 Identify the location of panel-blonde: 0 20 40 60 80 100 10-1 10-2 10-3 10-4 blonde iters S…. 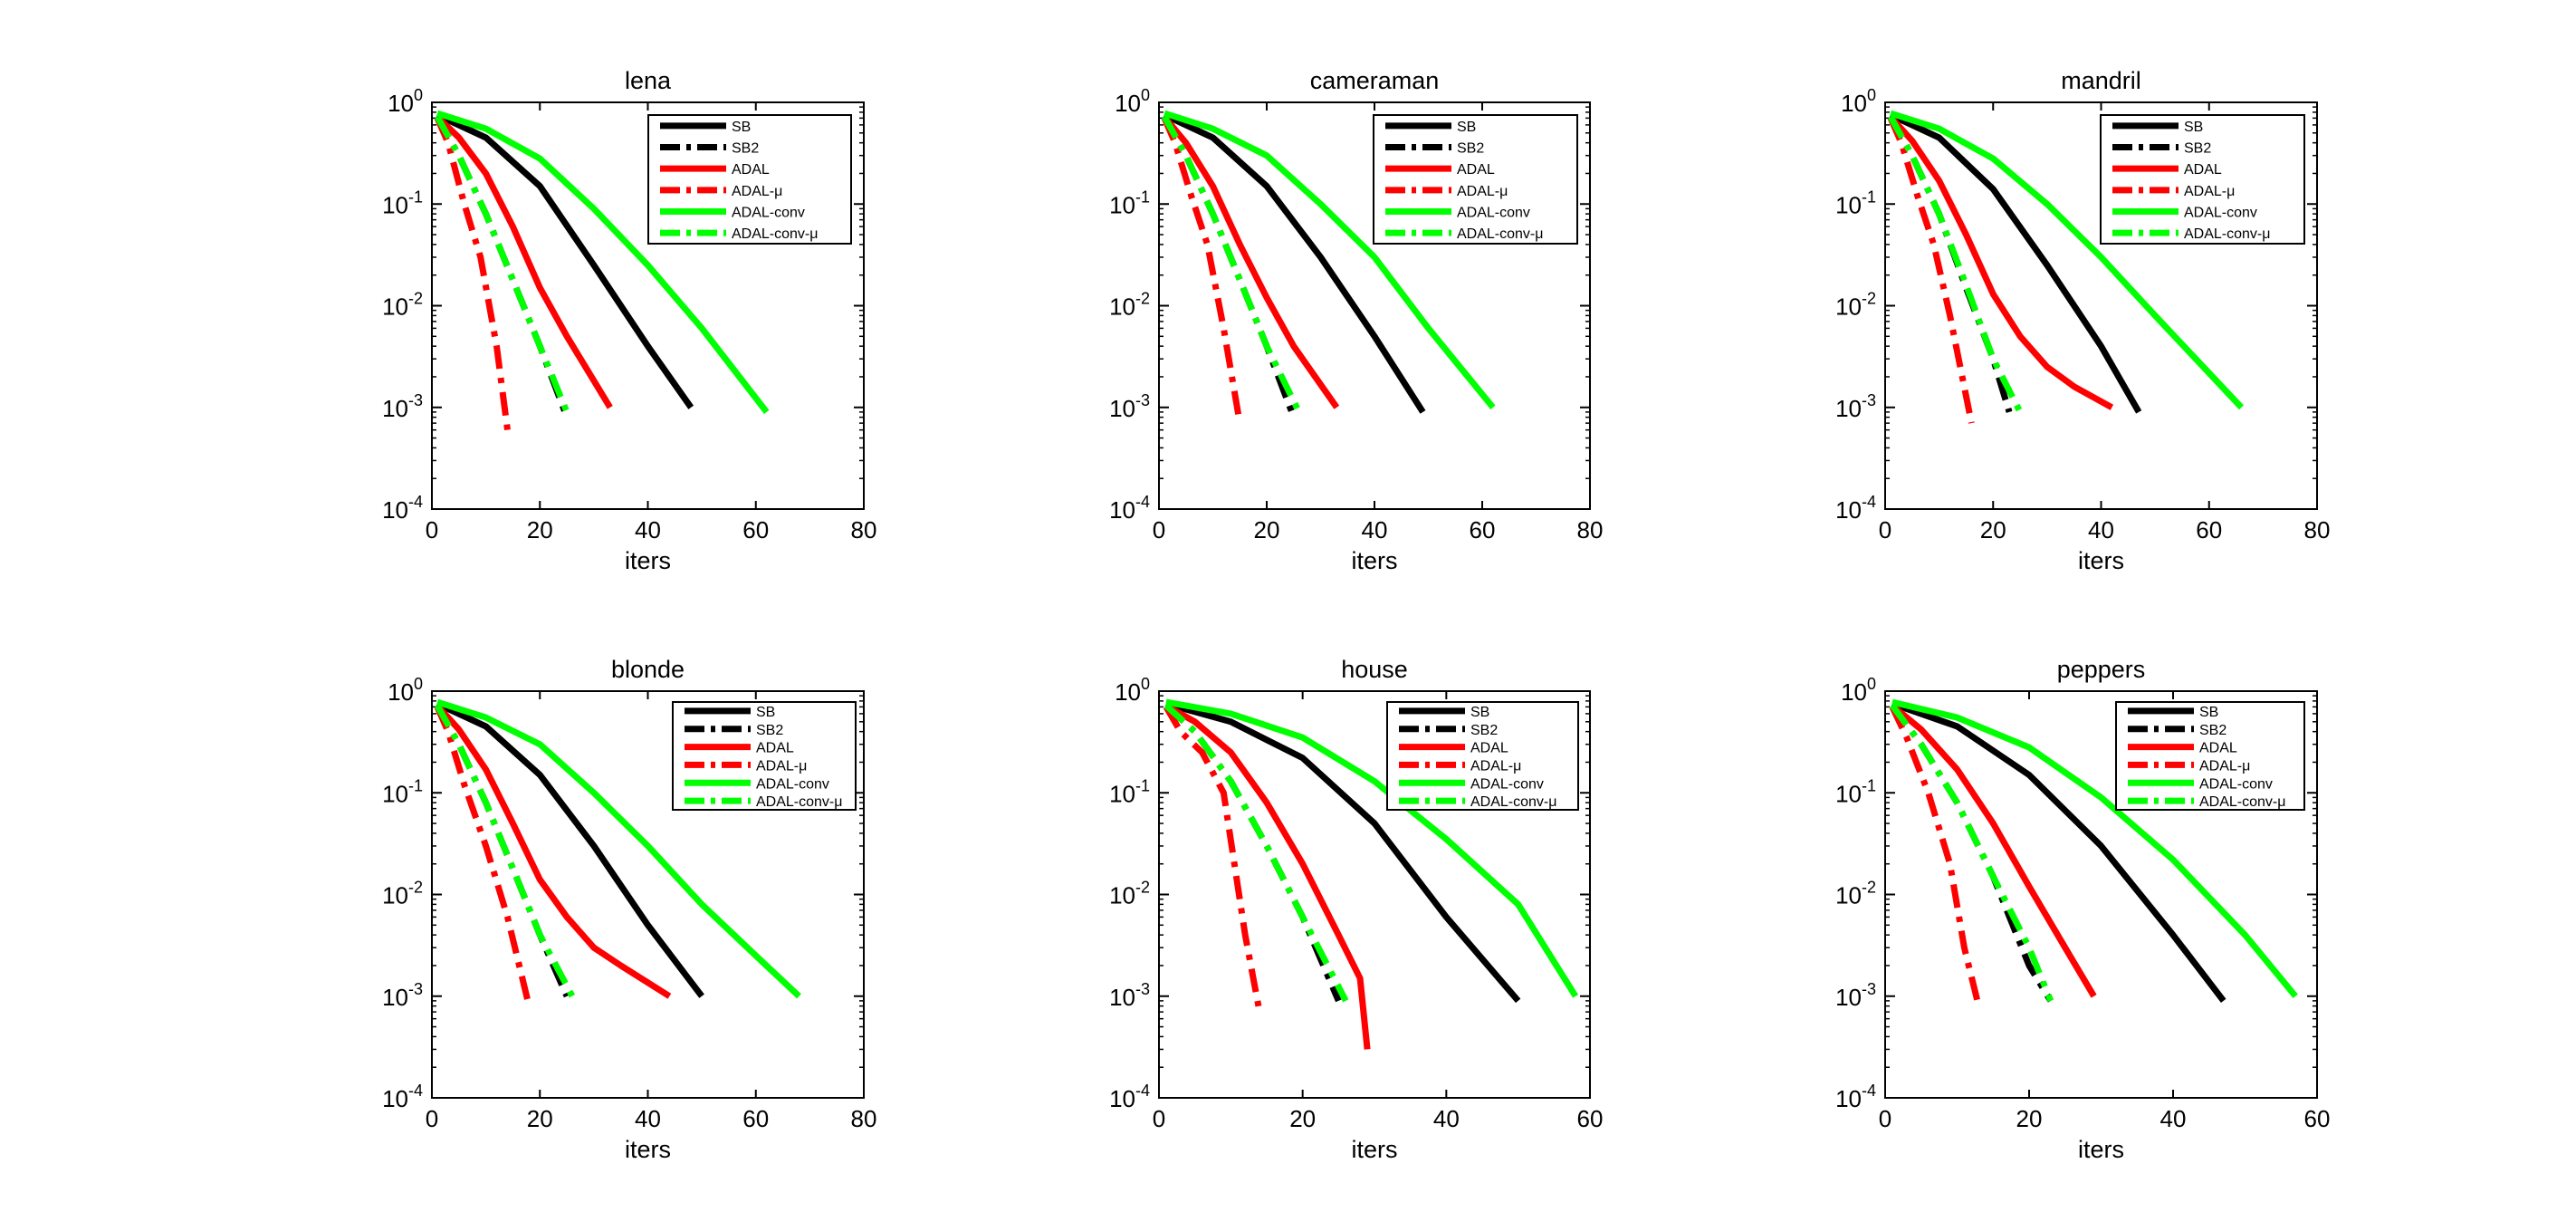
(629, 909).